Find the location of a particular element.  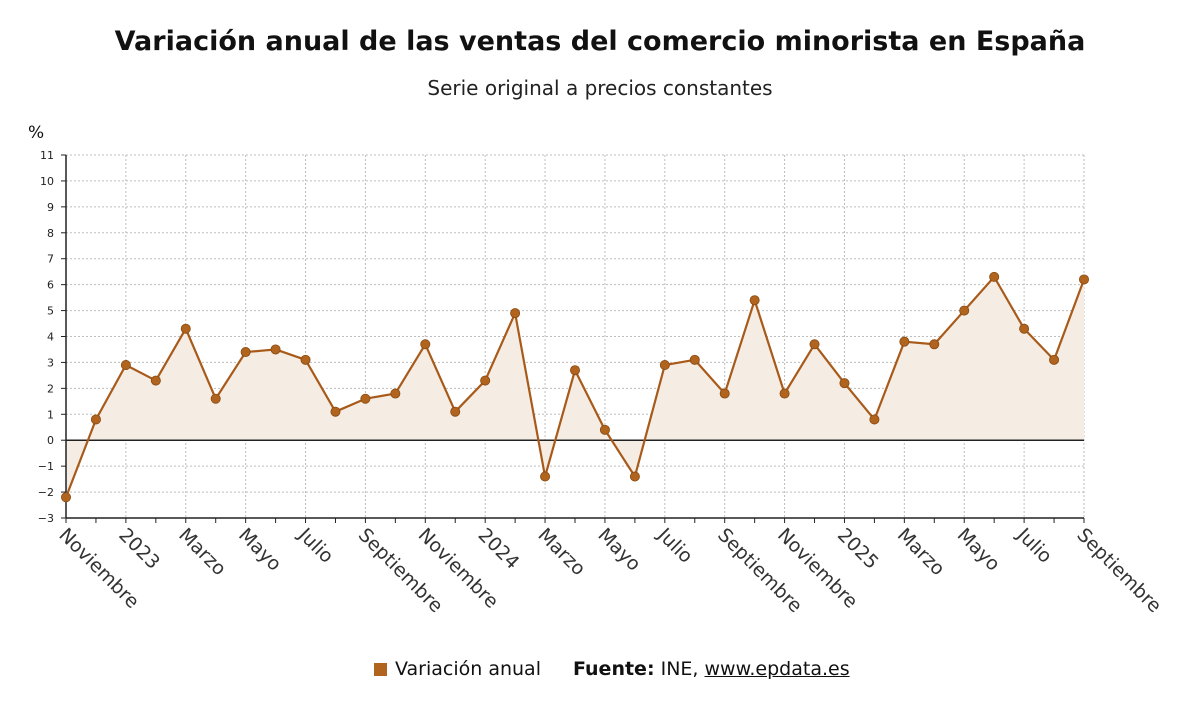

y-tick-label: −1 is located at coordinates (46, 466).